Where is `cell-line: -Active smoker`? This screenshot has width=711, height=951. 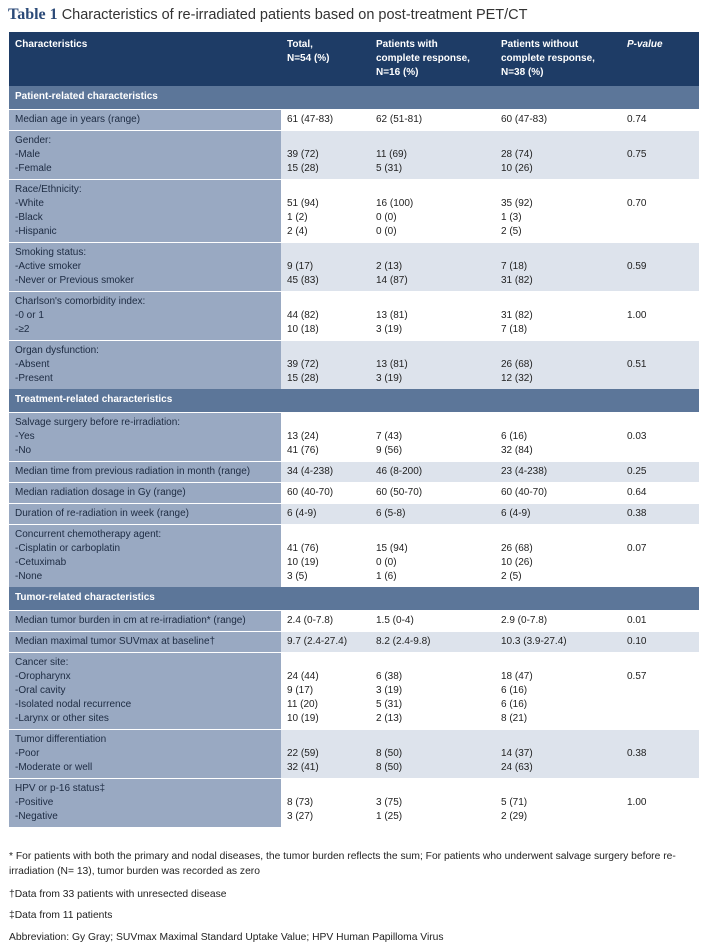 cell-line: -Active smoker is located at coordinates (48, 266).